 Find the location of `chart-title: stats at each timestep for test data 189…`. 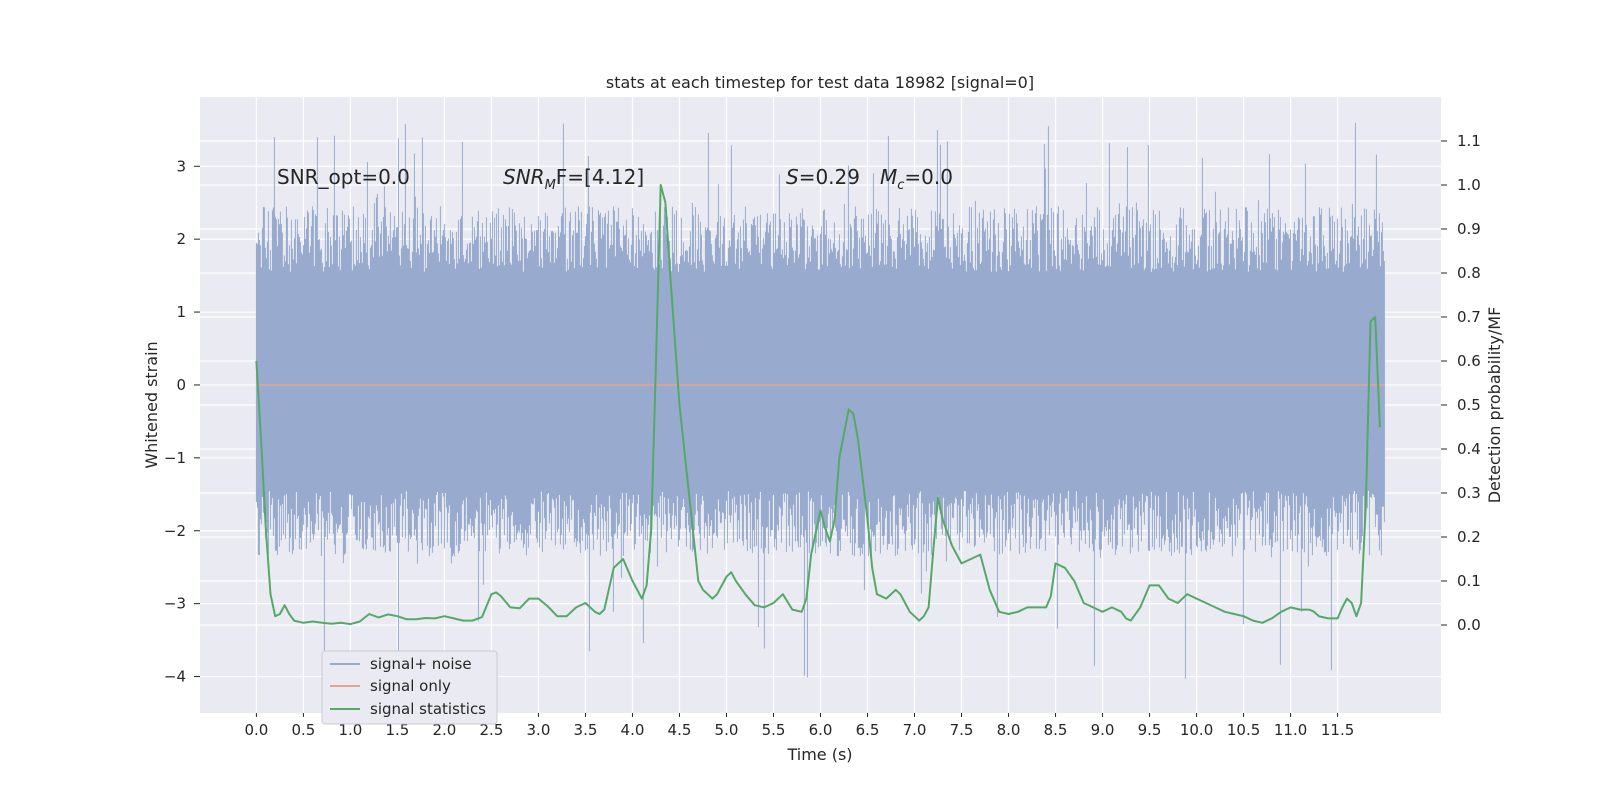

chart-title: stats at each timestep for test data 189… is located at coordinates (820, 82).